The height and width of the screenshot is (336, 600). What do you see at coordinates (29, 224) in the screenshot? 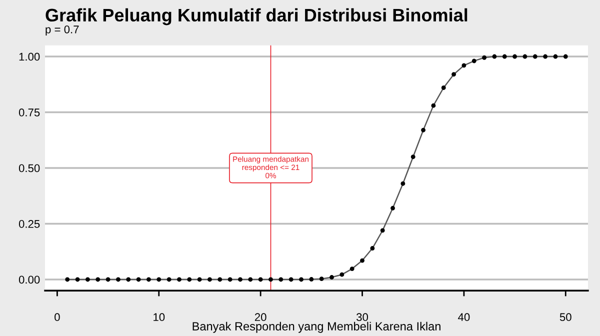
I see `y-tick-label: 0.25` at bounding box center [29, 224].